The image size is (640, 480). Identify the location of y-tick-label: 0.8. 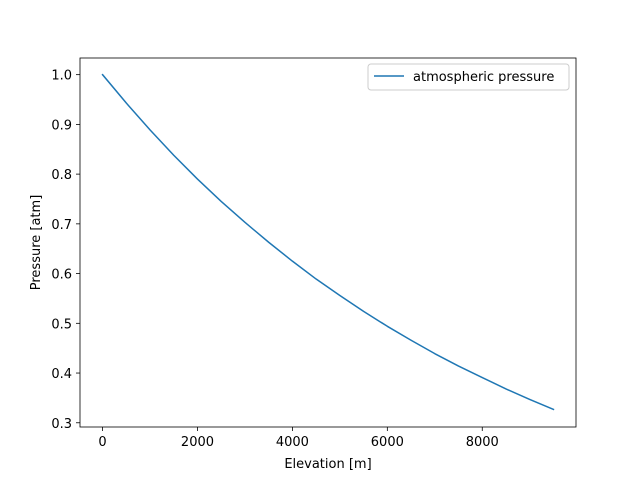
(61, 175).